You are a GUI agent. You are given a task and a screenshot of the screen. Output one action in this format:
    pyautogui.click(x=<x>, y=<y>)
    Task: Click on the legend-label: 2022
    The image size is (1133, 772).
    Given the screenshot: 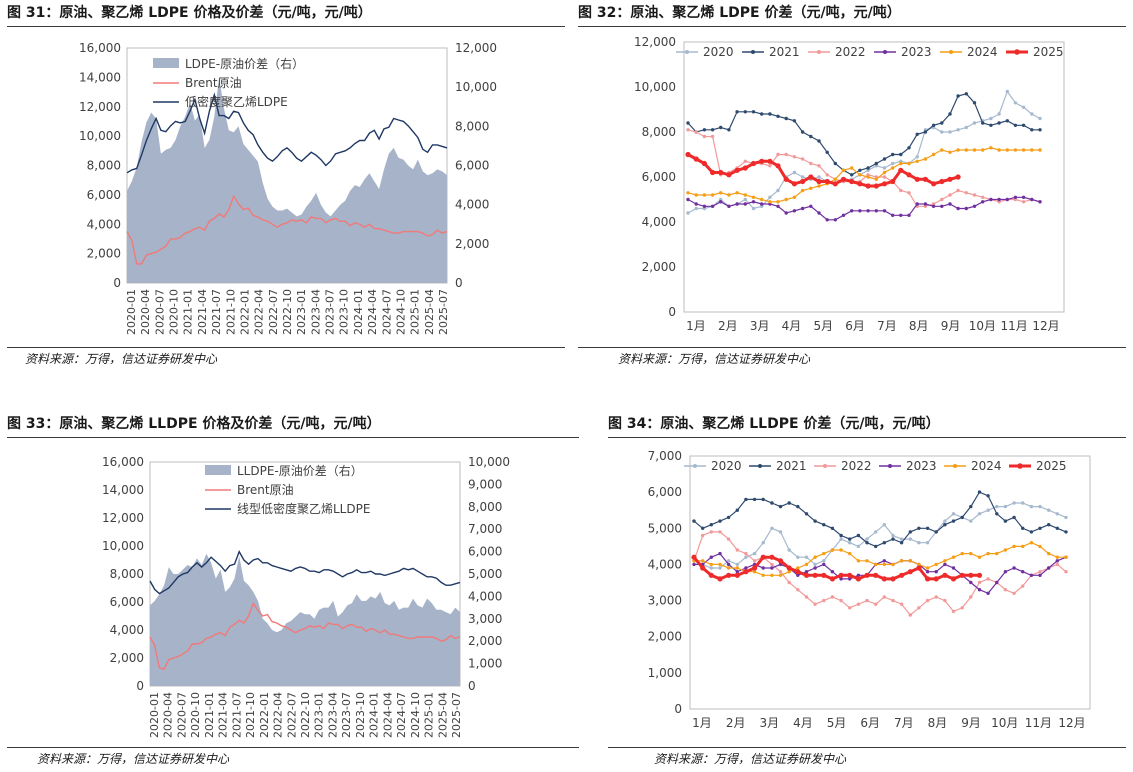 What is the action you would take?
    pyautogui.click(x=850, y=52)
    